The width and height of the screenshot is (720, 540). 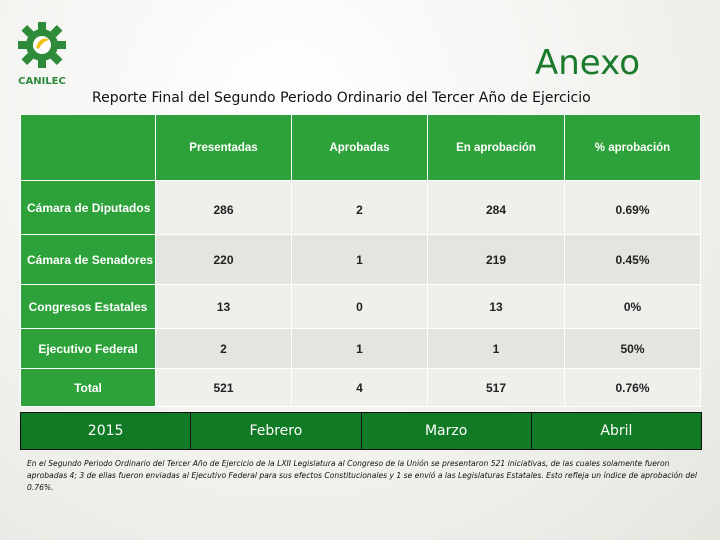 I want to click on table-total-row: Total 521 4 517 0.76%, so click(x=360, y=387).